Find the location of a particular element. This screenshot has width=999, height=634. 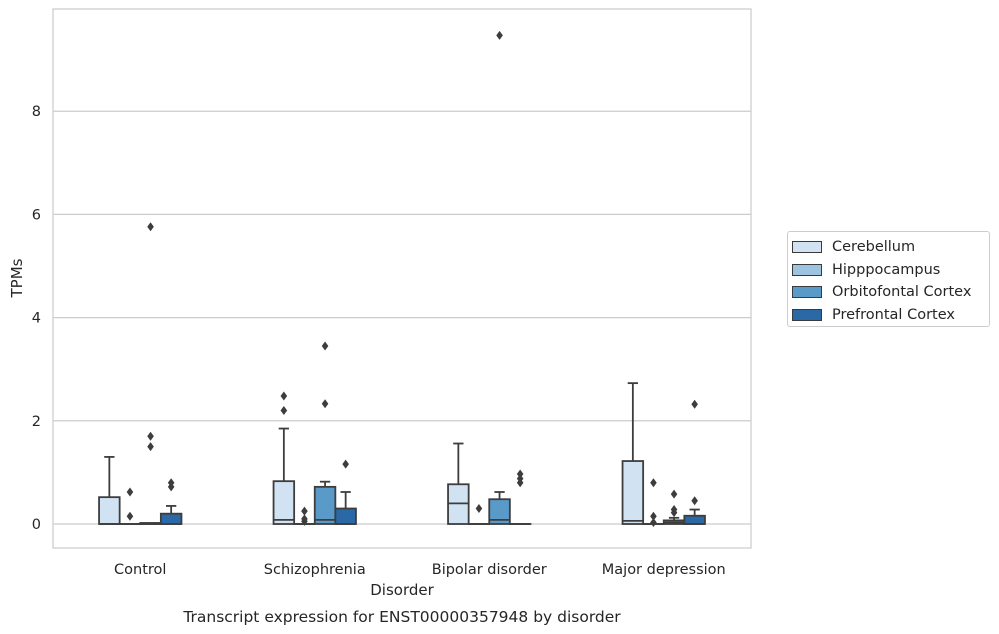

legend-item: Prefrontal Cortex is located at coordinates (890, 315).